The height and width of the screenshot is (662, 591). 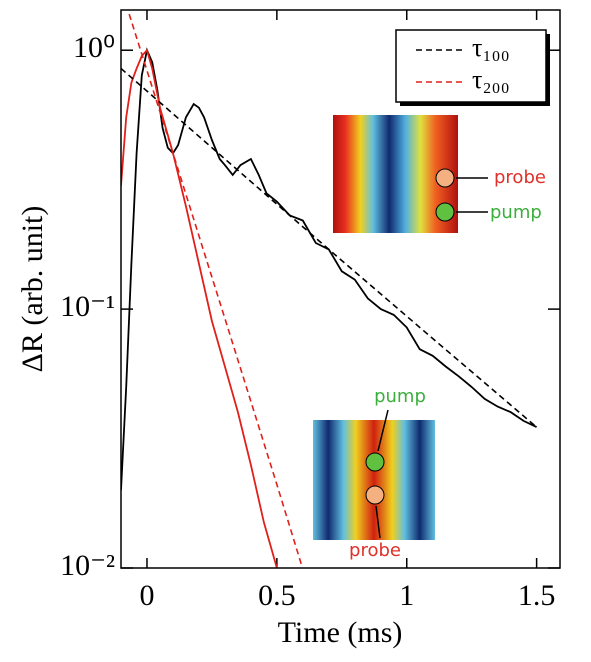 I want to click on legend-label: τ₁₀₀, so click(x=491, y=47).